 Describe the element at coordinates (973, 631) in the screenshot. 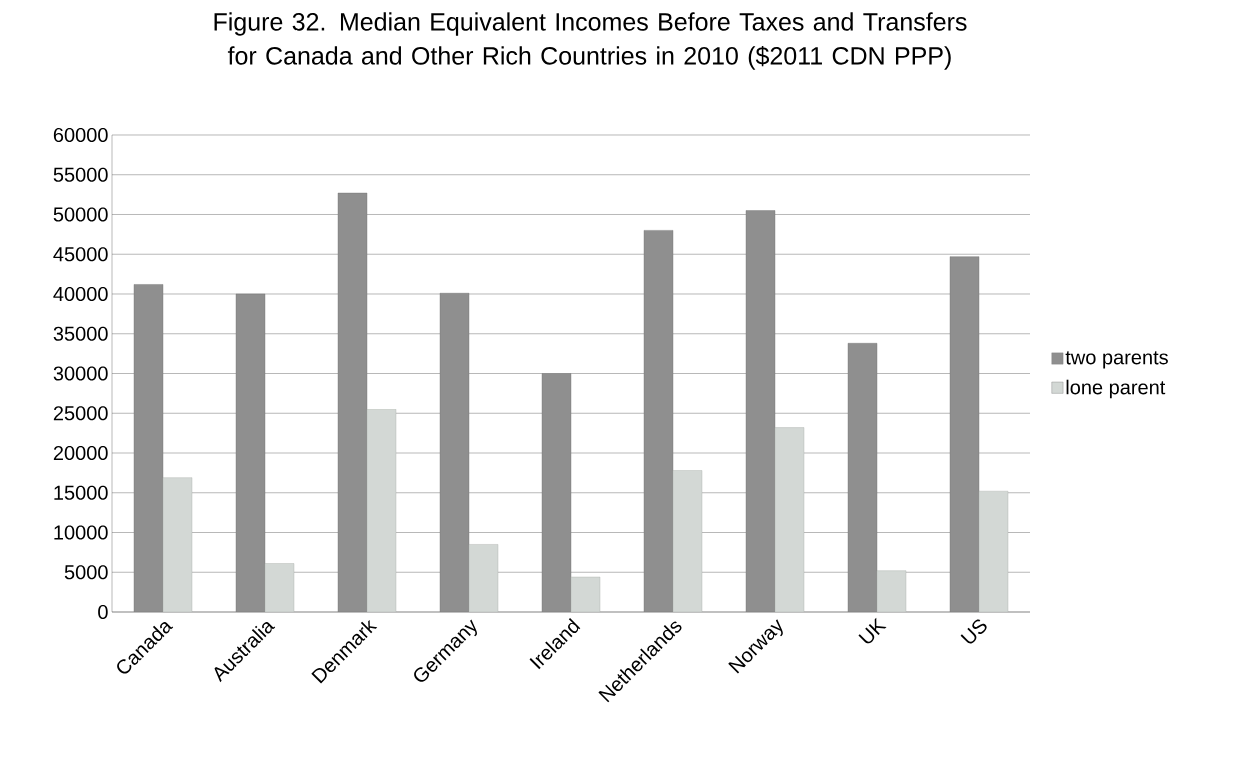

I see `x-tick-label: US` at that location.